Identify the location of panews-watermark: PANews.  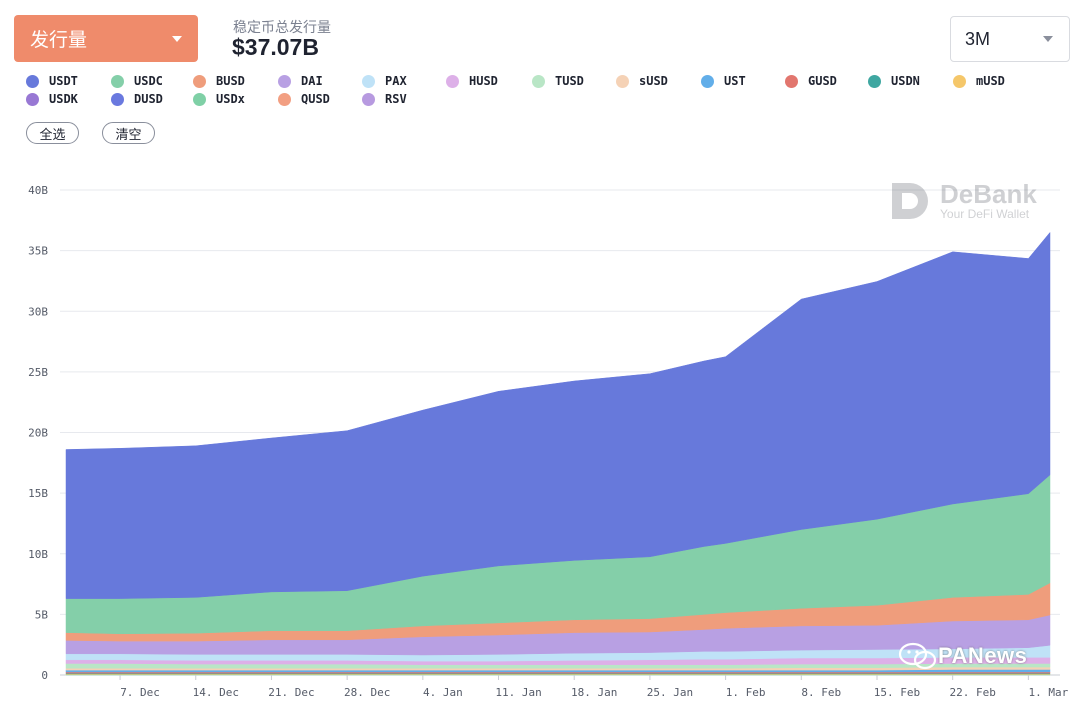
(962, 656).